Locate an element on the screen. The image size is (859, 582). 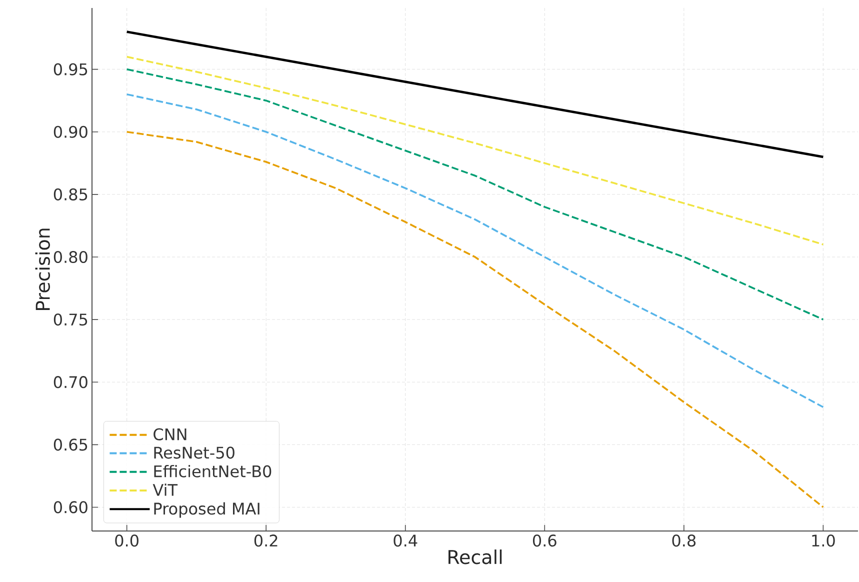
y-tick-label: 0.80 is located at coordinates (71, 257).